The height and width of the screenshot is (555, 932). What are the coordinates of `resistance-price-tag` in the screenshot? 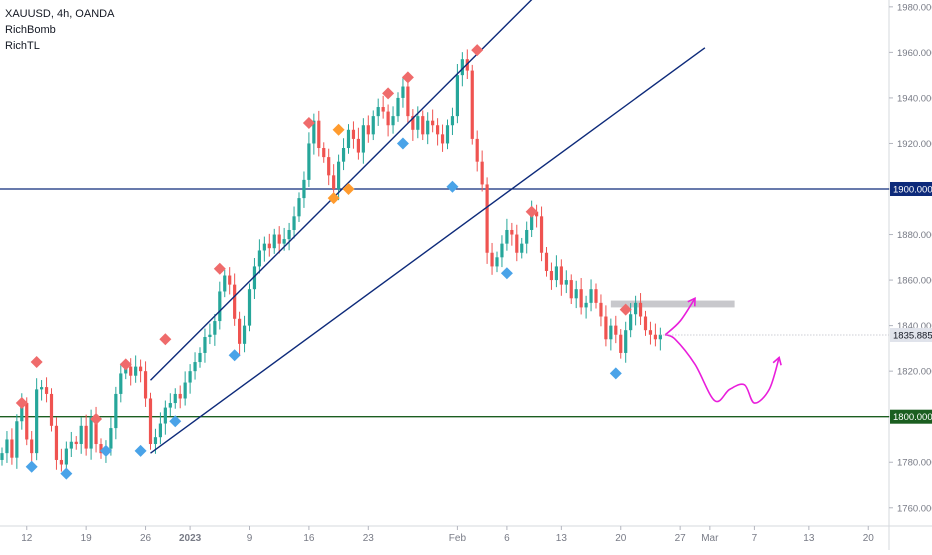 It's located at (911, 188).